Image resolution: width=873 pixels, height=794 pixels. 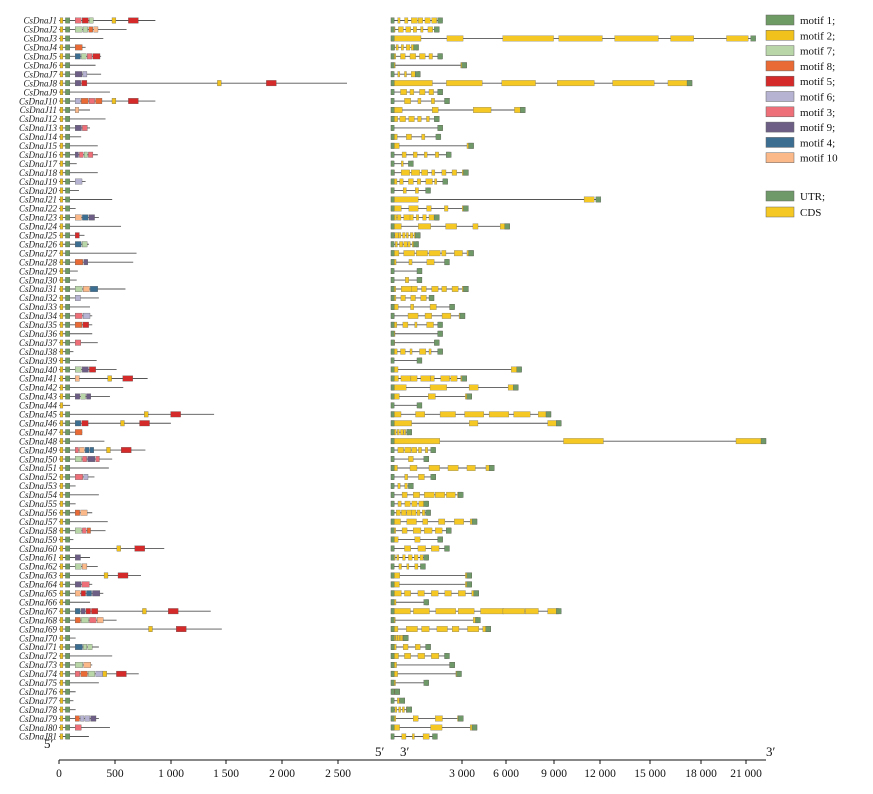 I want to click on gene-label: CsDnaJ33, so click(x=38, y=307).